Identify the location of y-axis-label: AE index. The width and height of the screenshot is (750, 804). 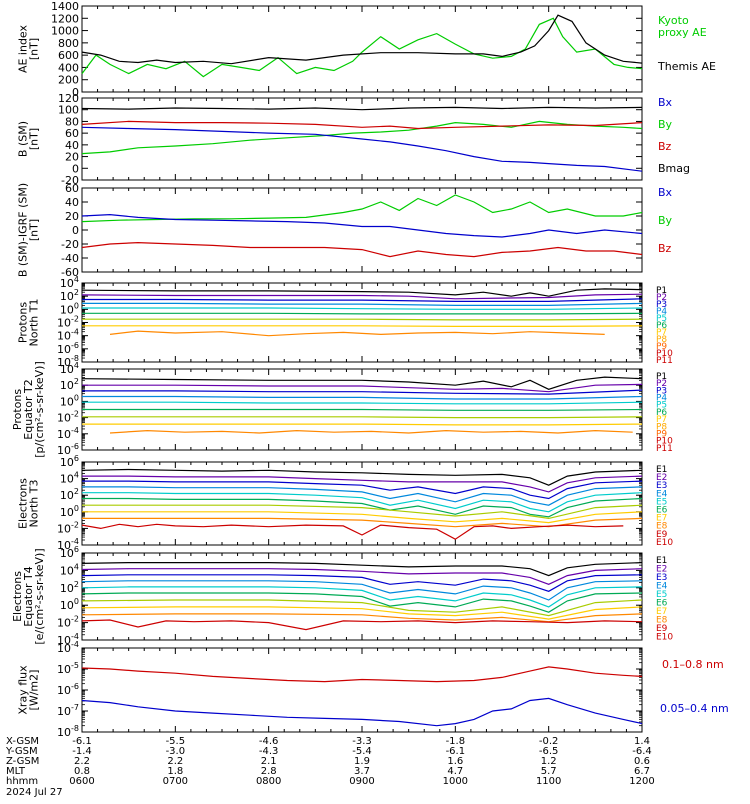
(23, 48).